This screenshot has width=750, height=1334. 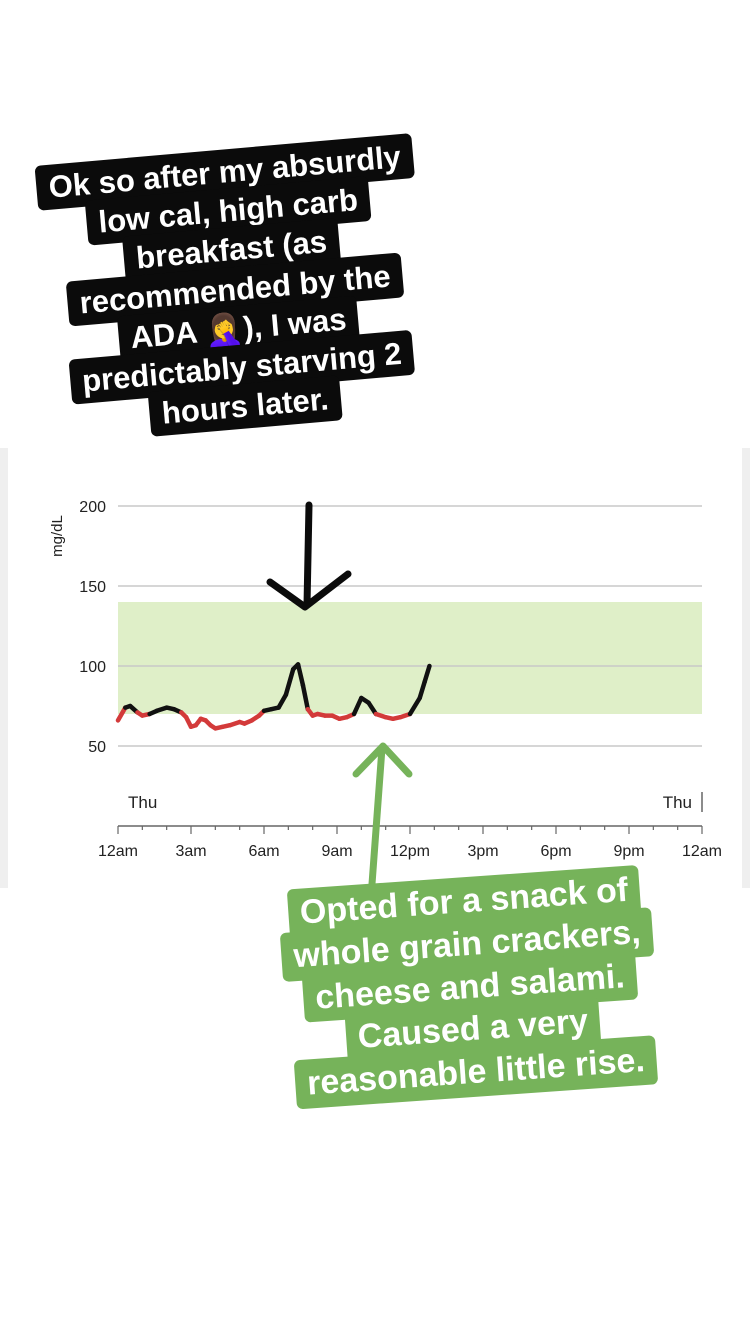 I want to click on x-tick-label-1: 3am, so click(x=190, y=851).